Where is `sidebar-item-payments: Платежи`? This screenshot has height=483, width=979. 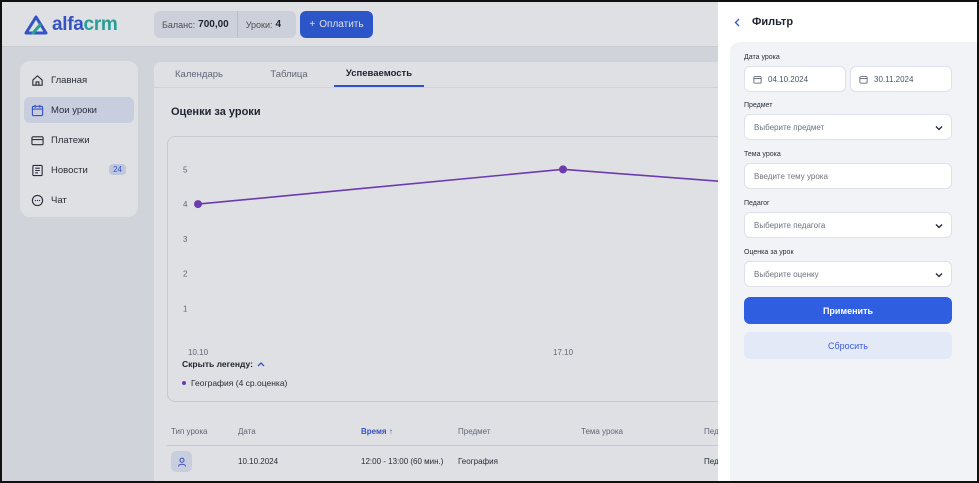
sidebar-item-payments: Платежи is located at coordinates (79, 140).